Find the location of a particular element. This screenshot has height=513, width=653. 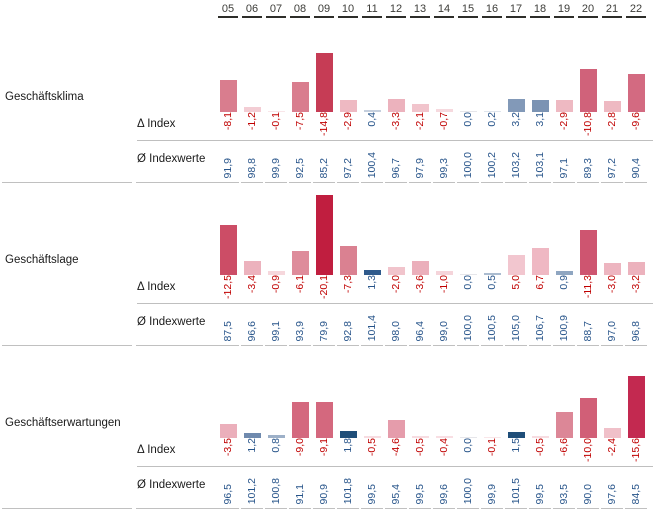

delta-value: -8,1 is located at coordinates (228, 121).